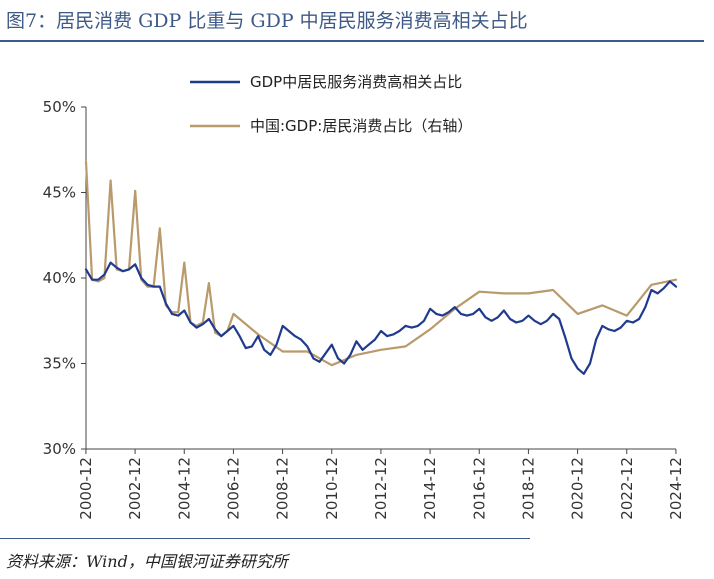  Describe the element at coordinates (332, 488) in the screenshot. I see `x-tick-label: 2010-12` at that location.